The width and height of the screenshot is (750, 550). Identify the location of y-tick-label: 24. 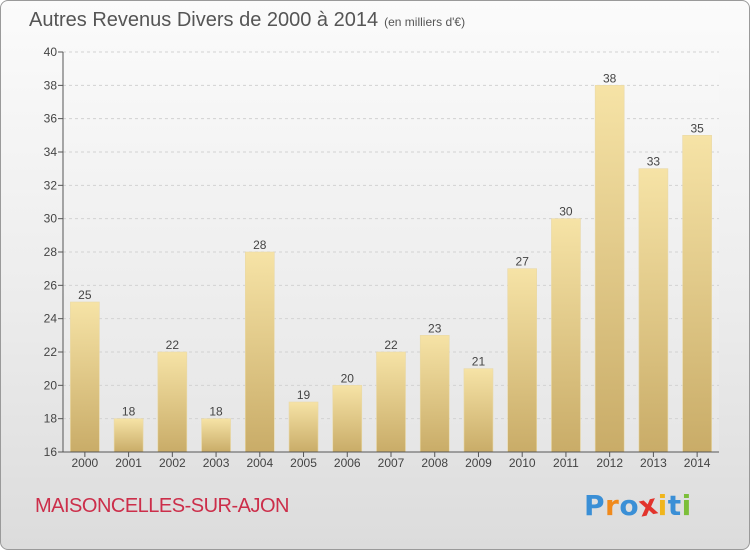
(51, 319).